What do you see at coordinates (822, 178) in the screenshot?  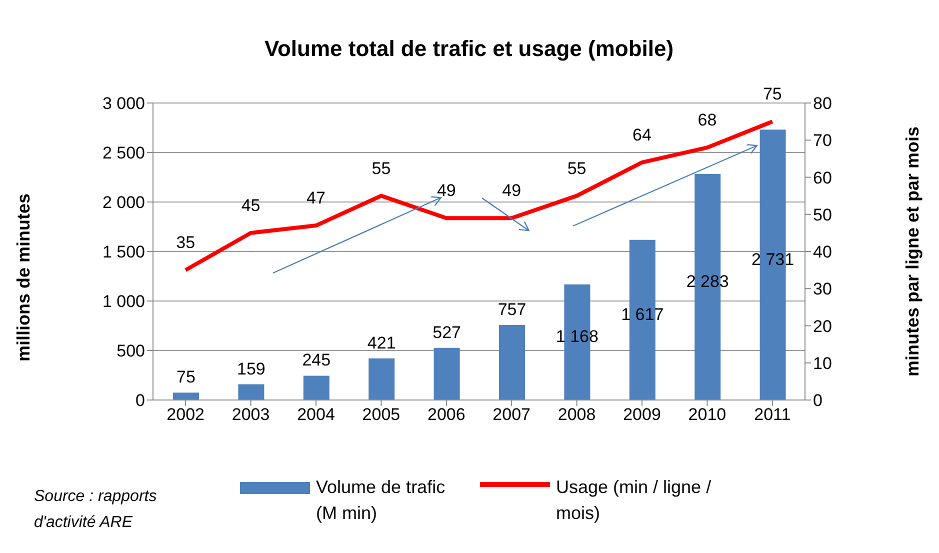 I see `y2-tick-label: 60` at bounding box center [822, 178].